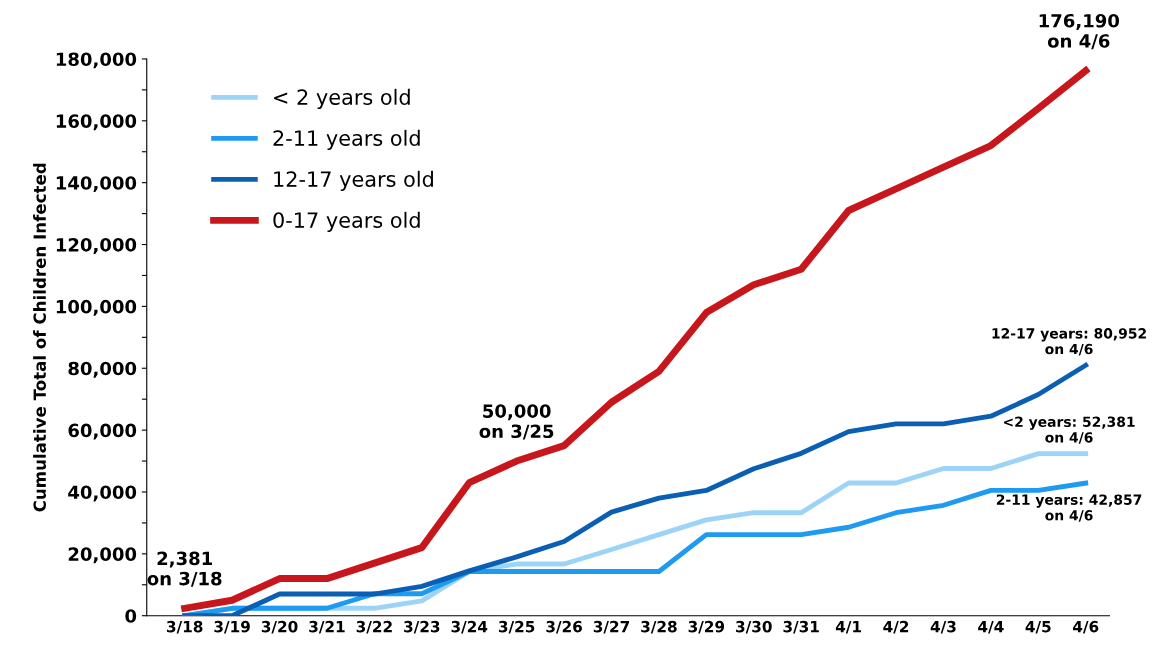 The height and width of the screenshot is (655, 1174). What do you see at coordinates (96, 60) in the screenshot?
I see `y-tick-label: 180,000` at bounding box center [96, 60].